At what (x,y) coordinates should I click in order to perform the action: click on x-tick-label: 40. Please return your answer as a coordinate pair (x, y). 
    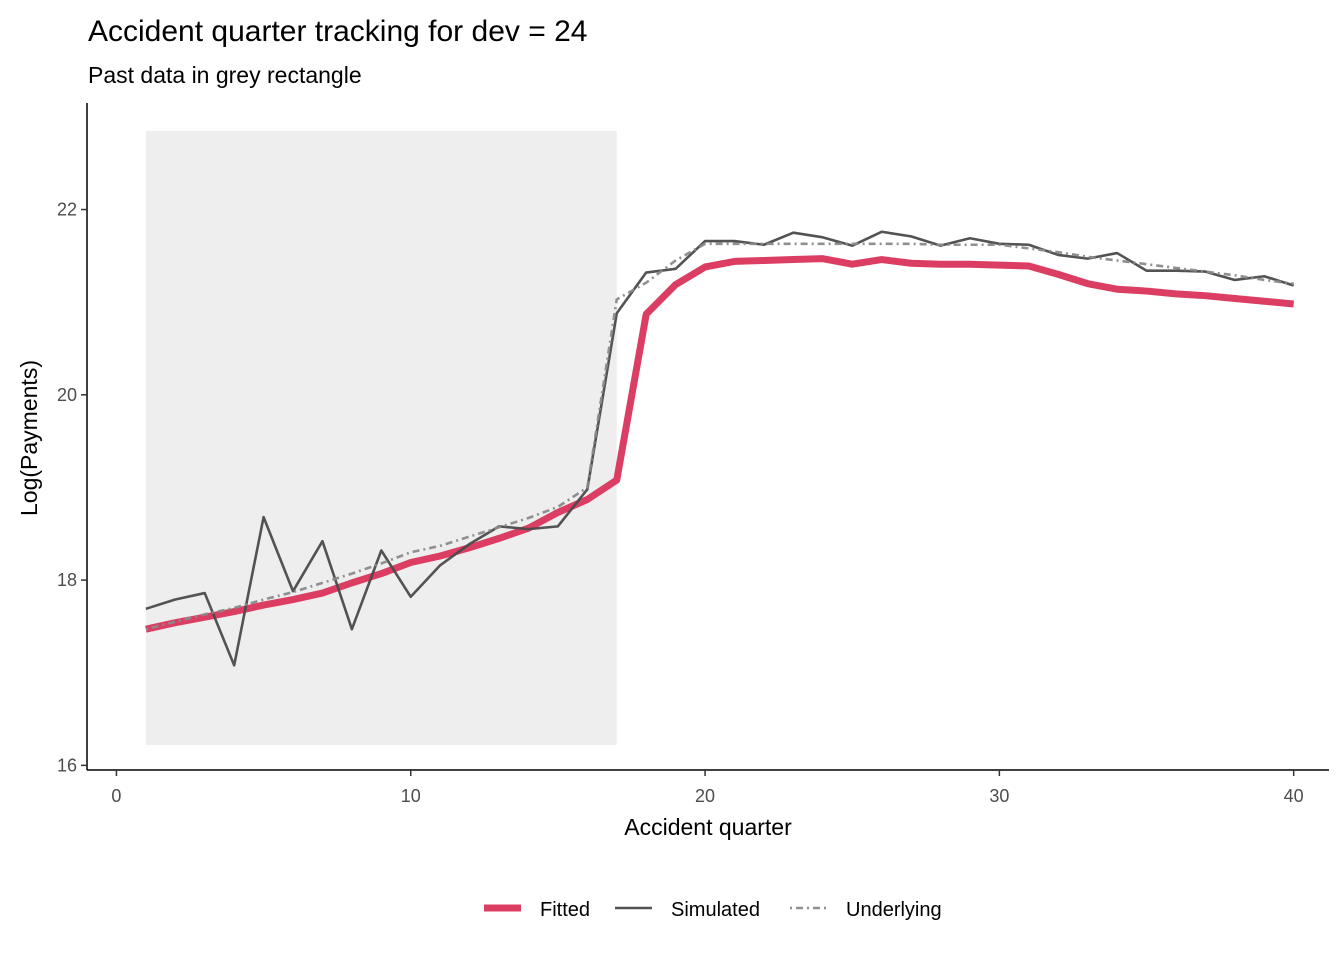
    Looking at the image, I should click on (1294, 796).